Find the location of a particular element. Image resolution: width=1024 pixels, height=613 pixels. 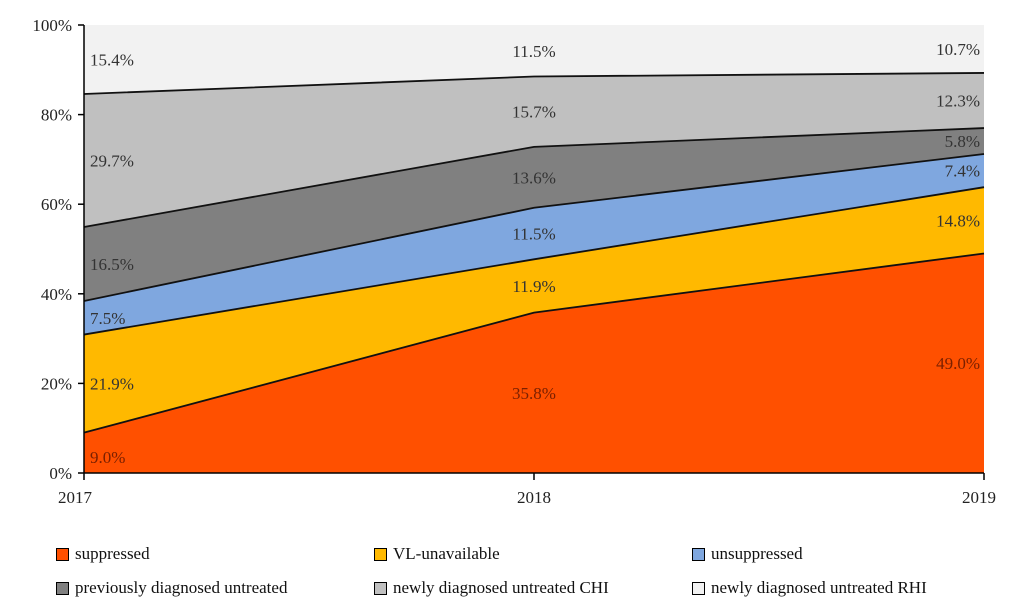

data-label-unsuppressed: 7.4% is located at coordinates (962, 171).